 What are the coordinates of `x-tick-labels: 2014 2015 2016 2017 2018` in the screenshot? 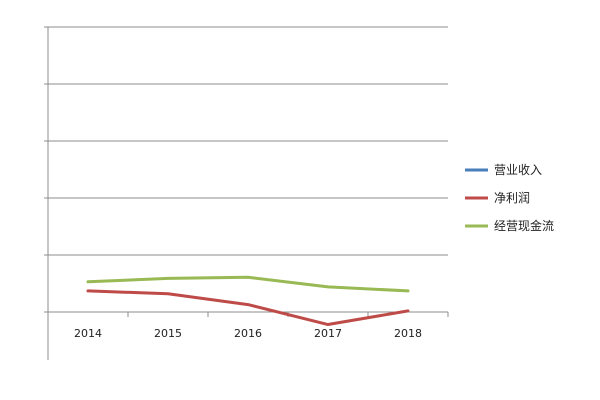 It's located at (248, 333).